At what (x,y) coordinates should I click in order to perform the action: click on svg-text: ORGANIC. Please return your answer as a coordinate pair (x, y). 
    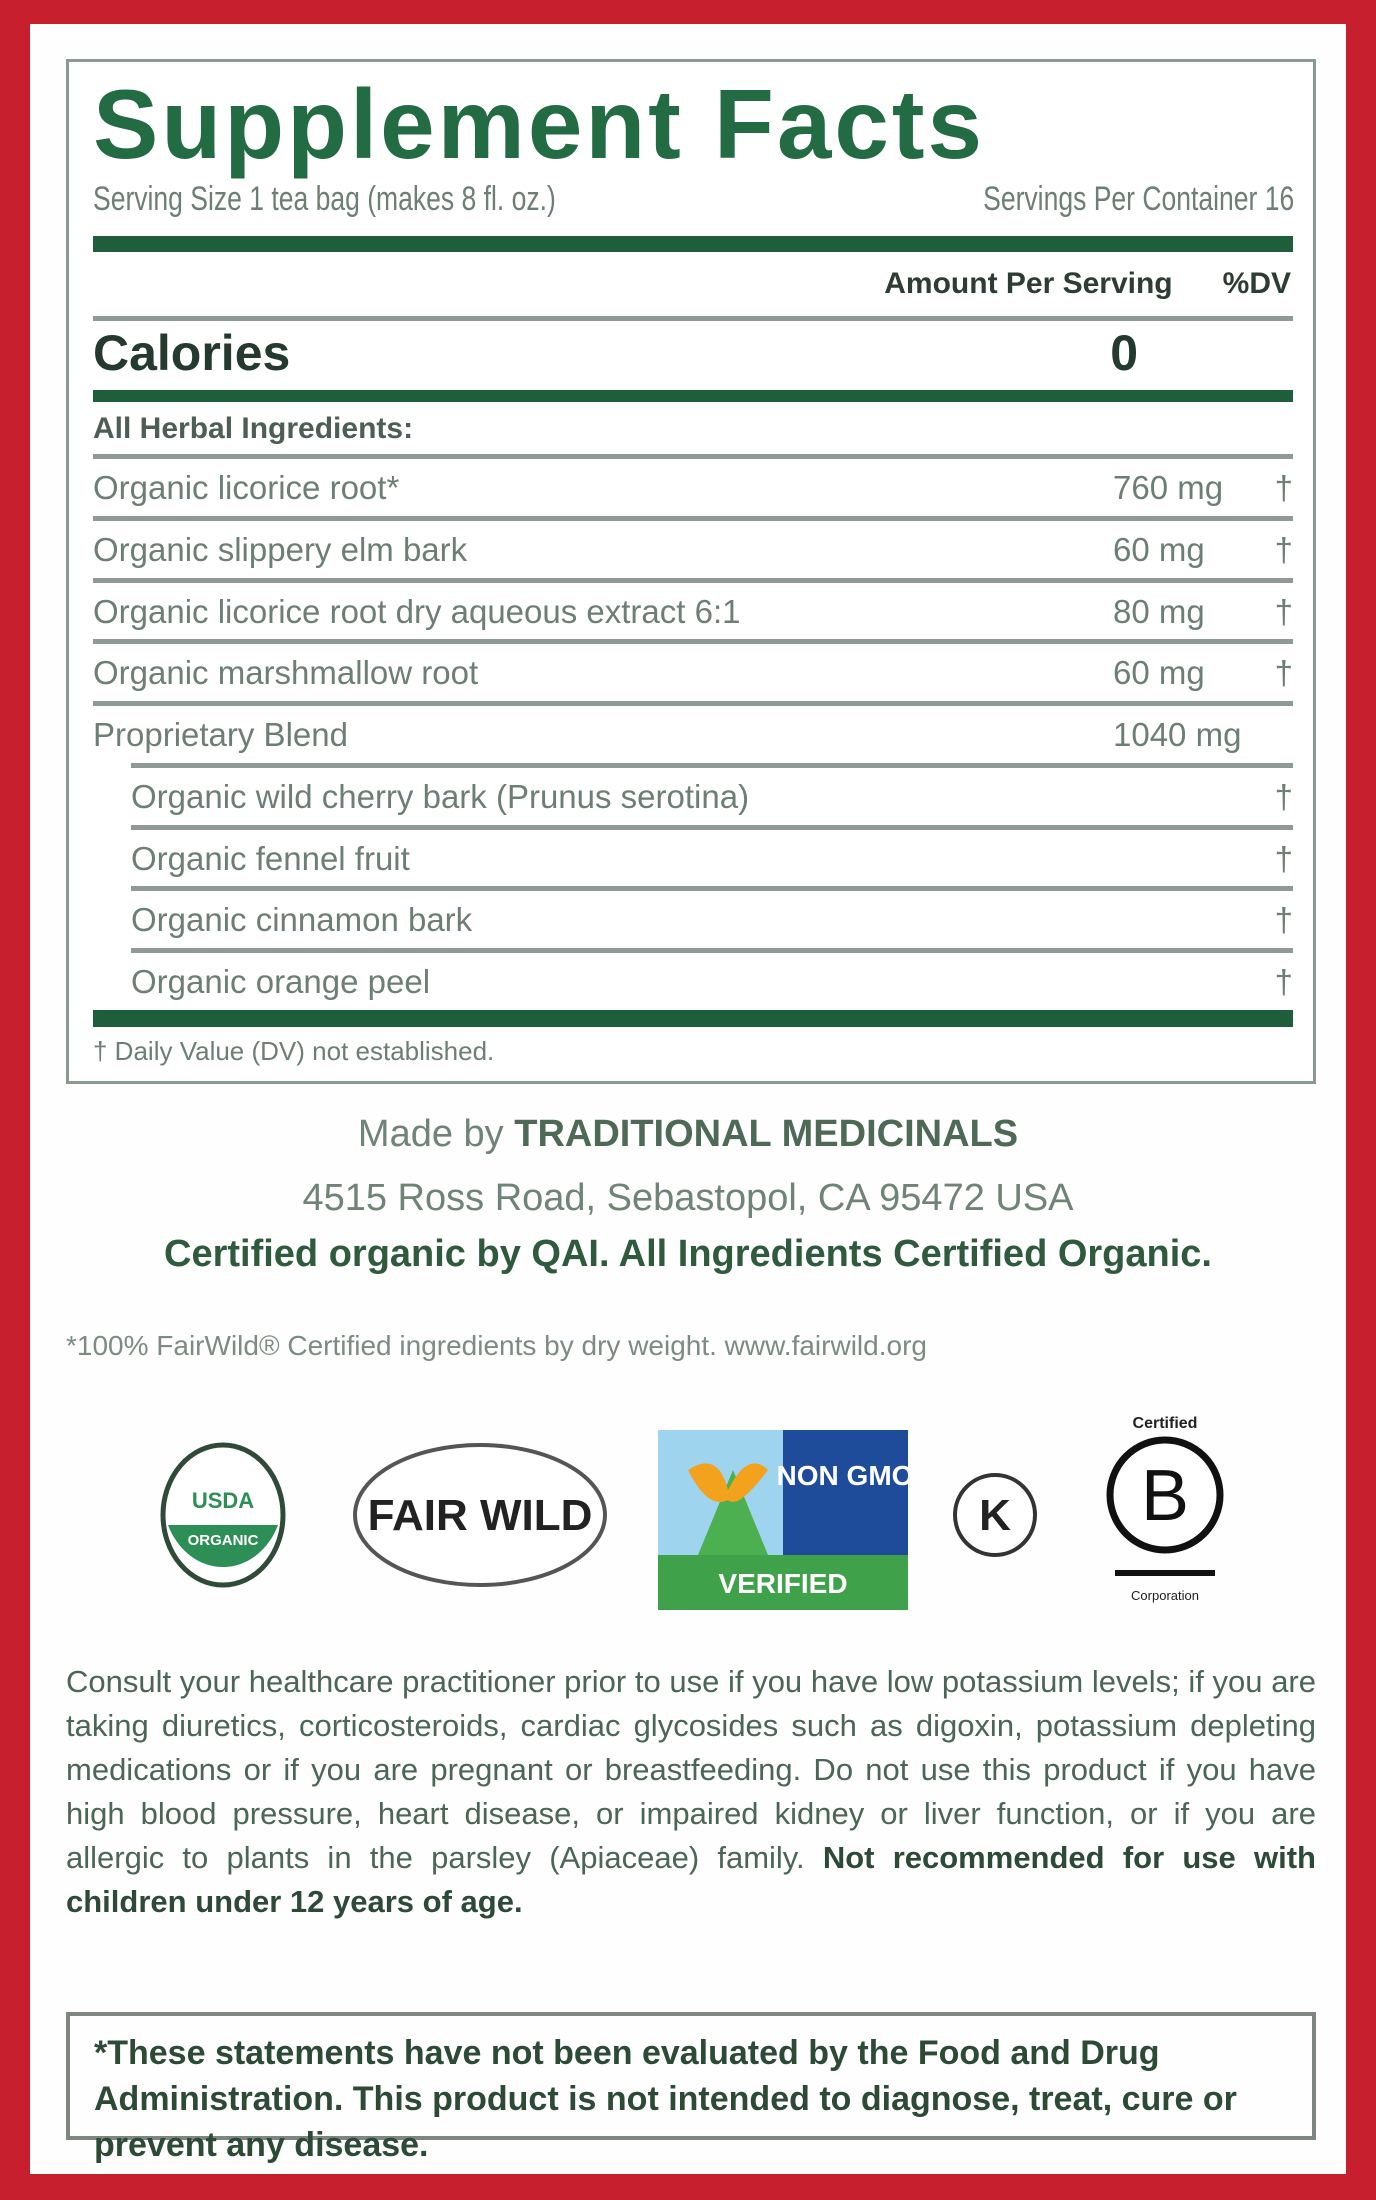
    Looking at the image, I should click on (223, 1540).